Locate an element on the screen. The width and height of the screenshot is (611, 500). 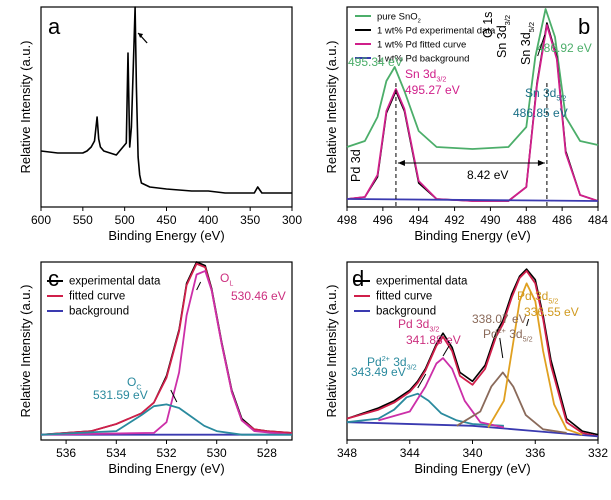
series-line-experimental-data is located at coordinates (166, 348).